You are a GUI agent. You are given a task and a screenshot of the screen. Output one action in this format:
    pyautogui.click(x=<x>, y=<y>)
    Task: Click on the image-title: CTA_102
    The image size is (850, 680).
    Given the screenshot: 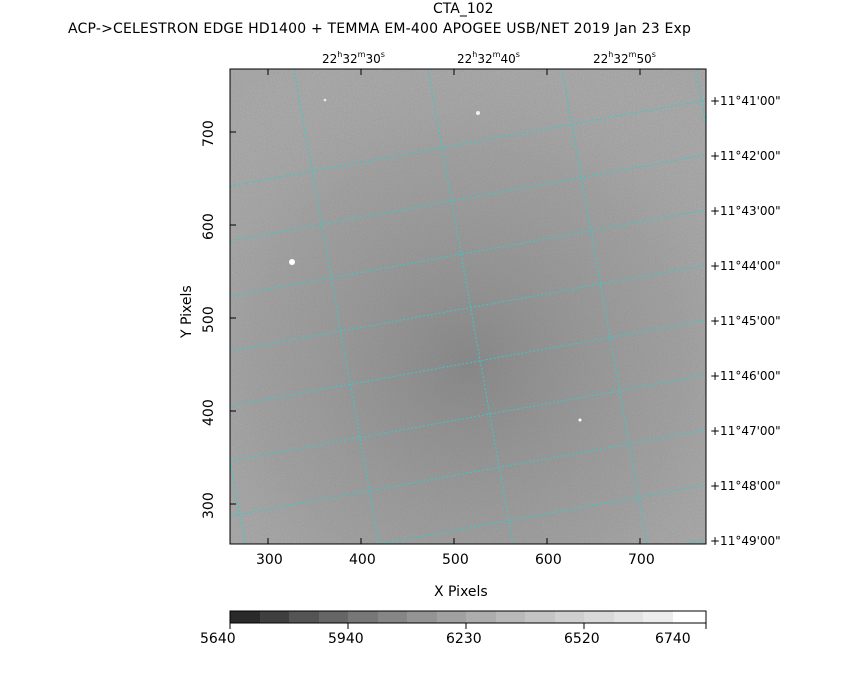 What is the action you would take?
    pyautogui.click(x=463, y=9)
    